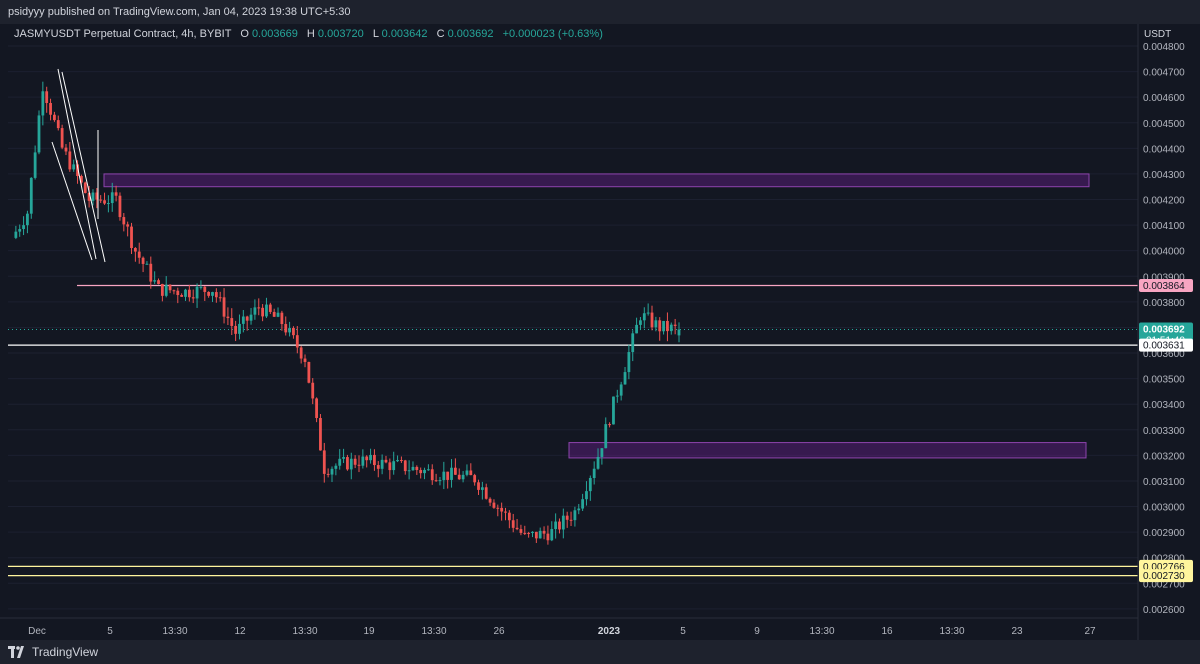 The image size is (1200, 664). Describe the element at coordinates (683, 631) in the screenshot. I see `time-tick-label: 5` at that location.